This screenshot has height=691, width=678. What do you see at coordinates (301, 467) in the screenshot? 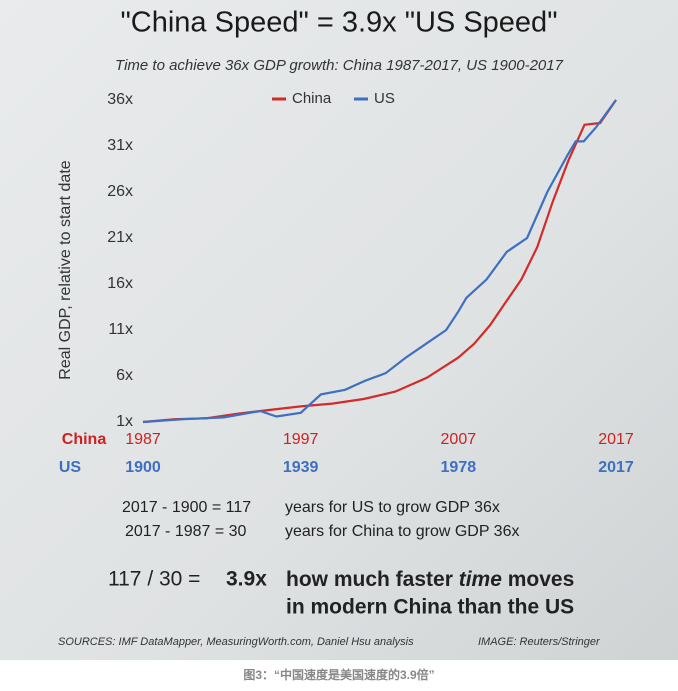
I see `x2-tick-label: 1939` at bounding box center [301, 467].